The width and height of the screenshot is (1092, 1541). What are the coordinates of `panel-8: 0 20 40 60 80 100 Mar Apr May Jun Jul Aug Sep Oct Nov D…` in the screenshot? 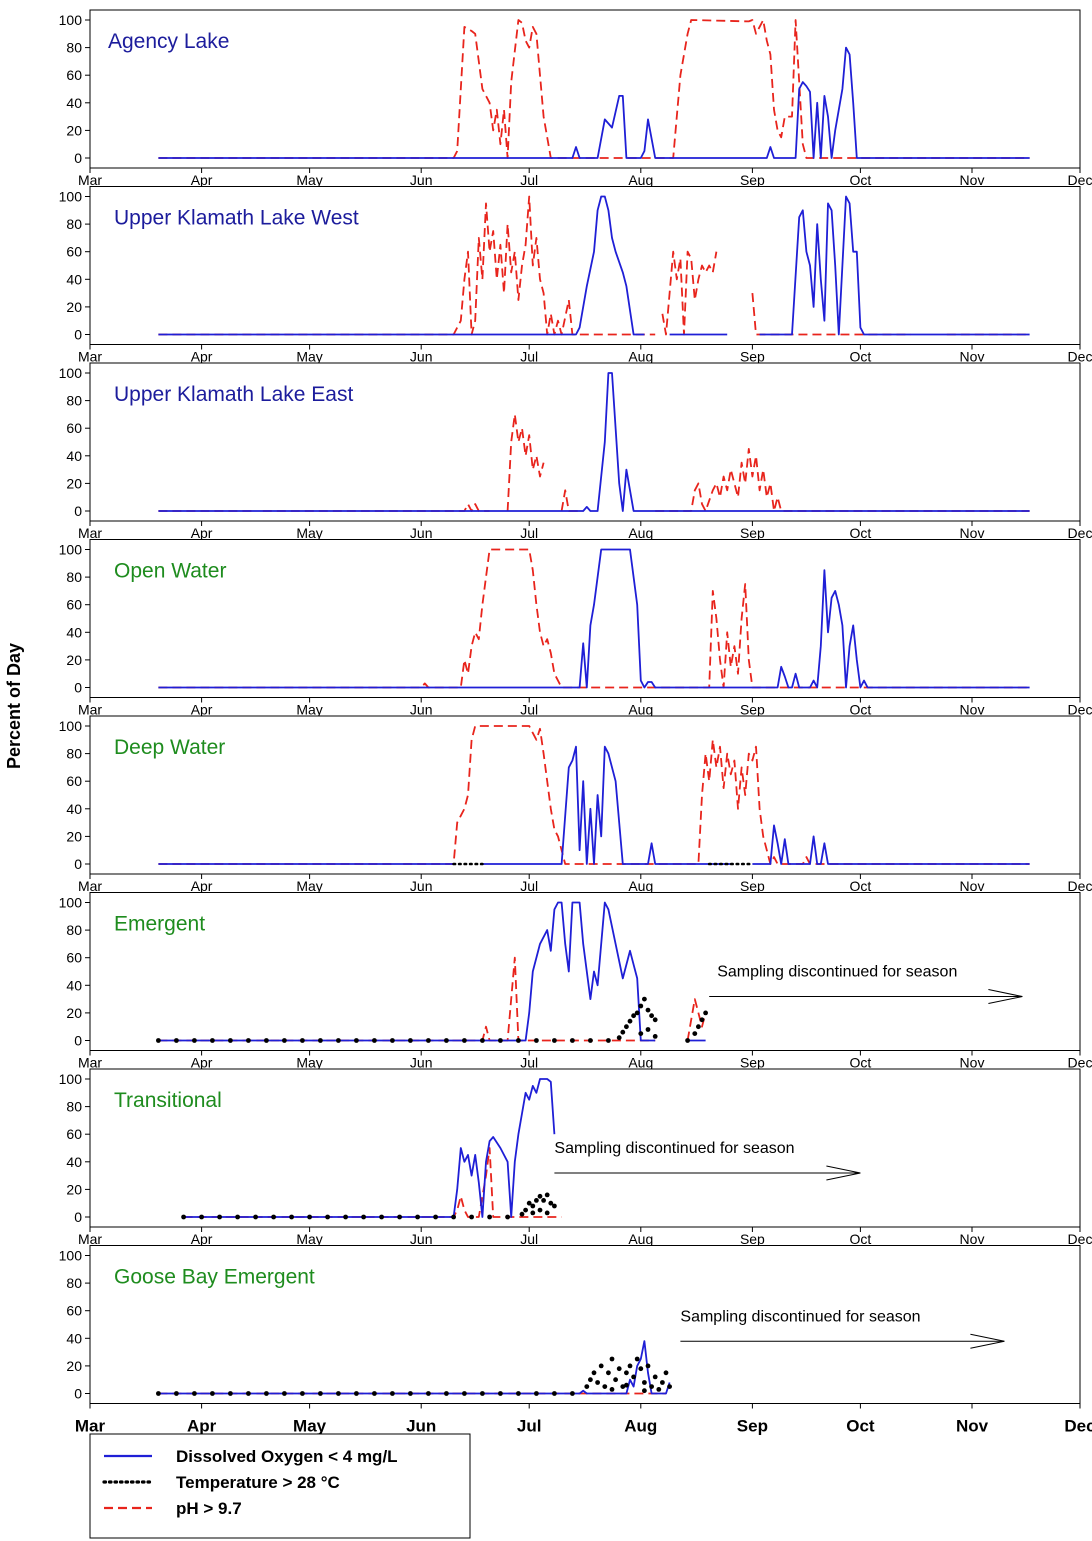 It's located at (575, 1340).